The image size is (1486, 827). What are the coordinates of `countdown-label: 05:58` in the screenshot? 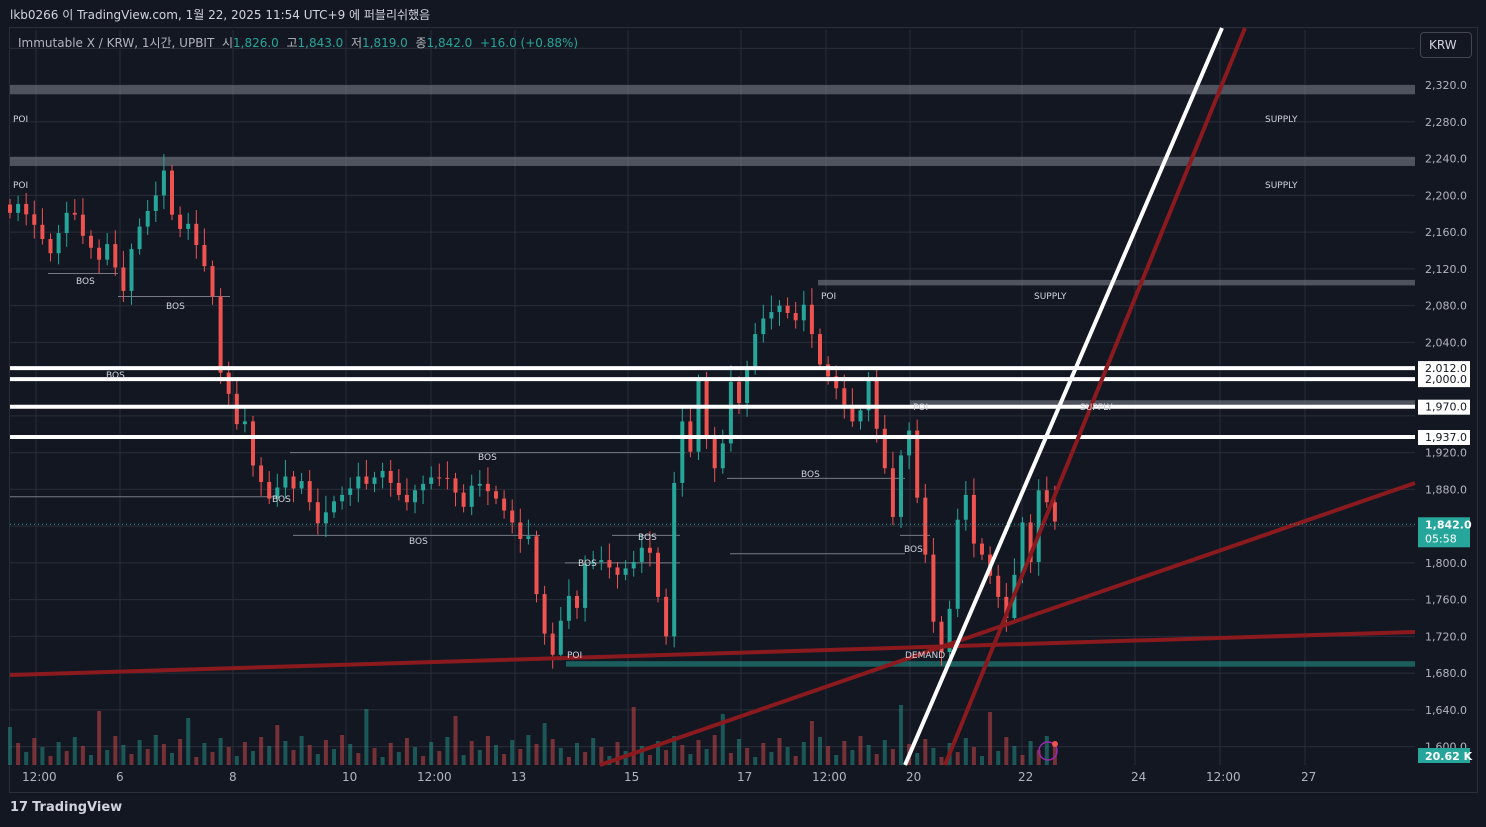 It's located at (1441, 538).